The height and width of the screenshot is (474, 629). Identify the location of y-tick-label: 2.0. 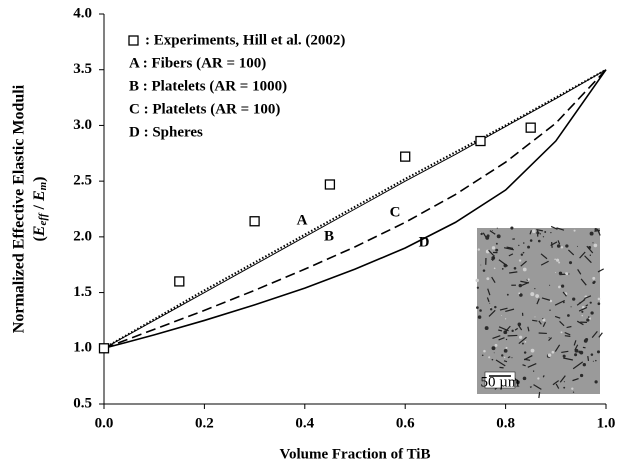
(82, 236).